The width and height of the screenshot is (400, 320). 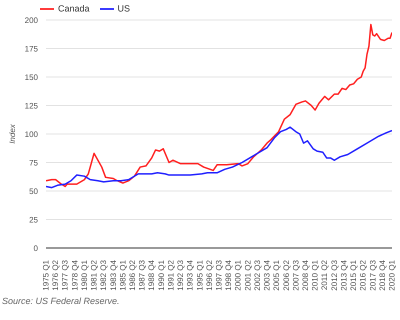 I want to click on y-tick-label: 175, so click(x=31, y=49).